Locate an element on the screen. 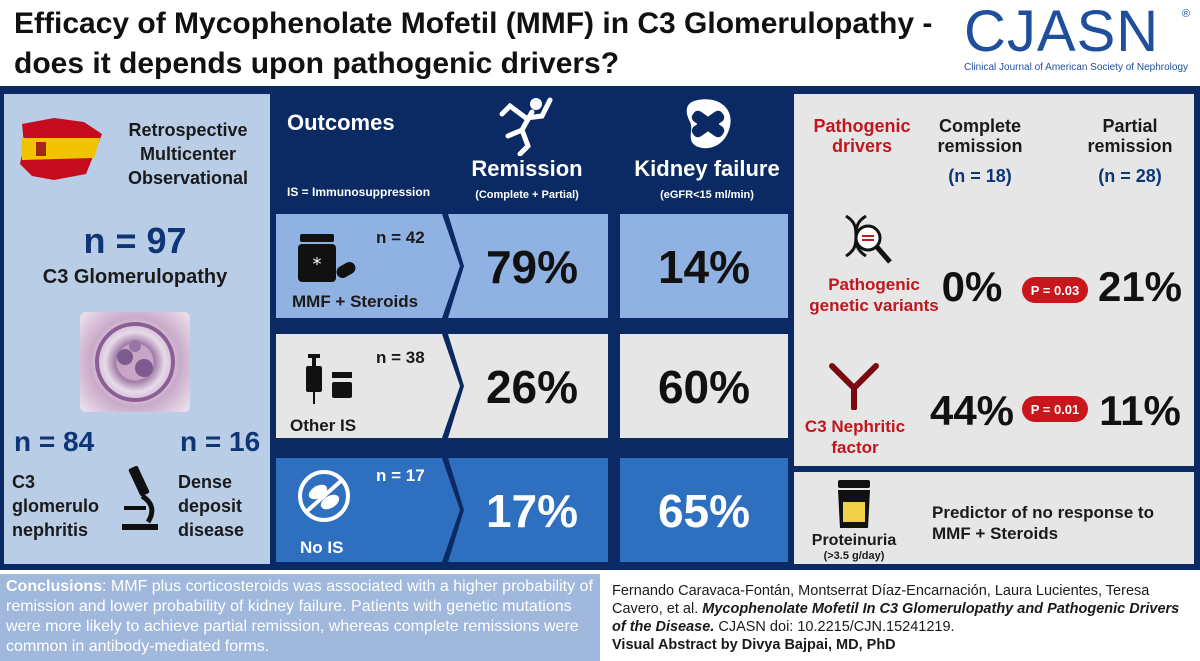 Image resolution: width=1200 pixels, height=661 pixels. is-abbreviation-note: IS = Immunosuppression is located at coordinates (359, 192).